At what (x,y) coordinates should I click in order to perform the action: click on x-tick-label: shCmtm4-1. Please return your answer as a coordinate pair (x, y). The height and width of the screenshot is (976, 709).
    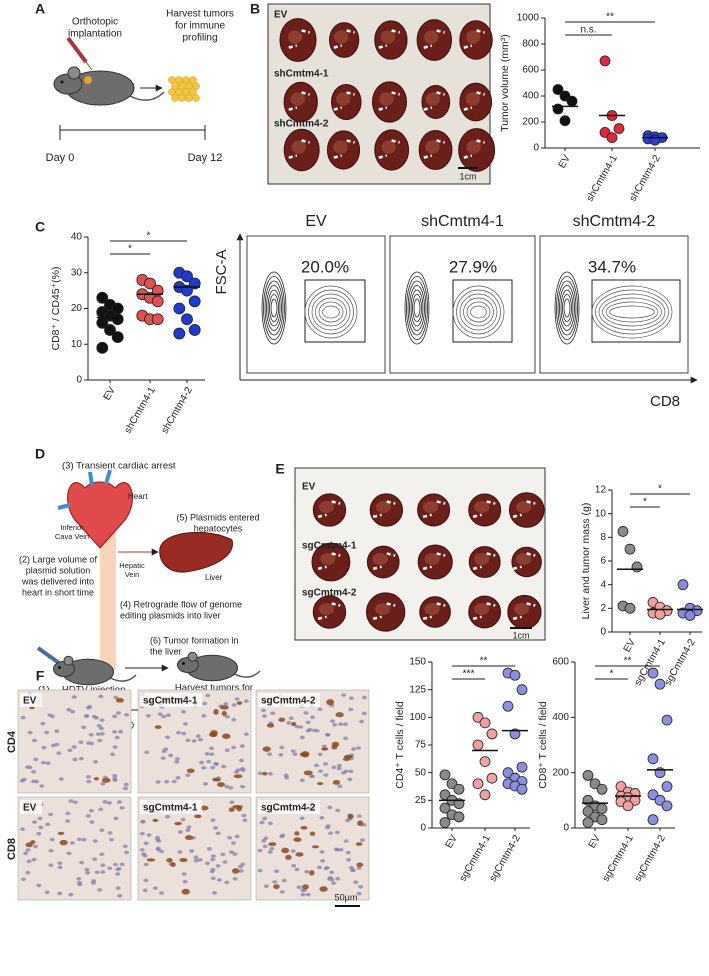
    Looking at the image, I should click on (141, 410).